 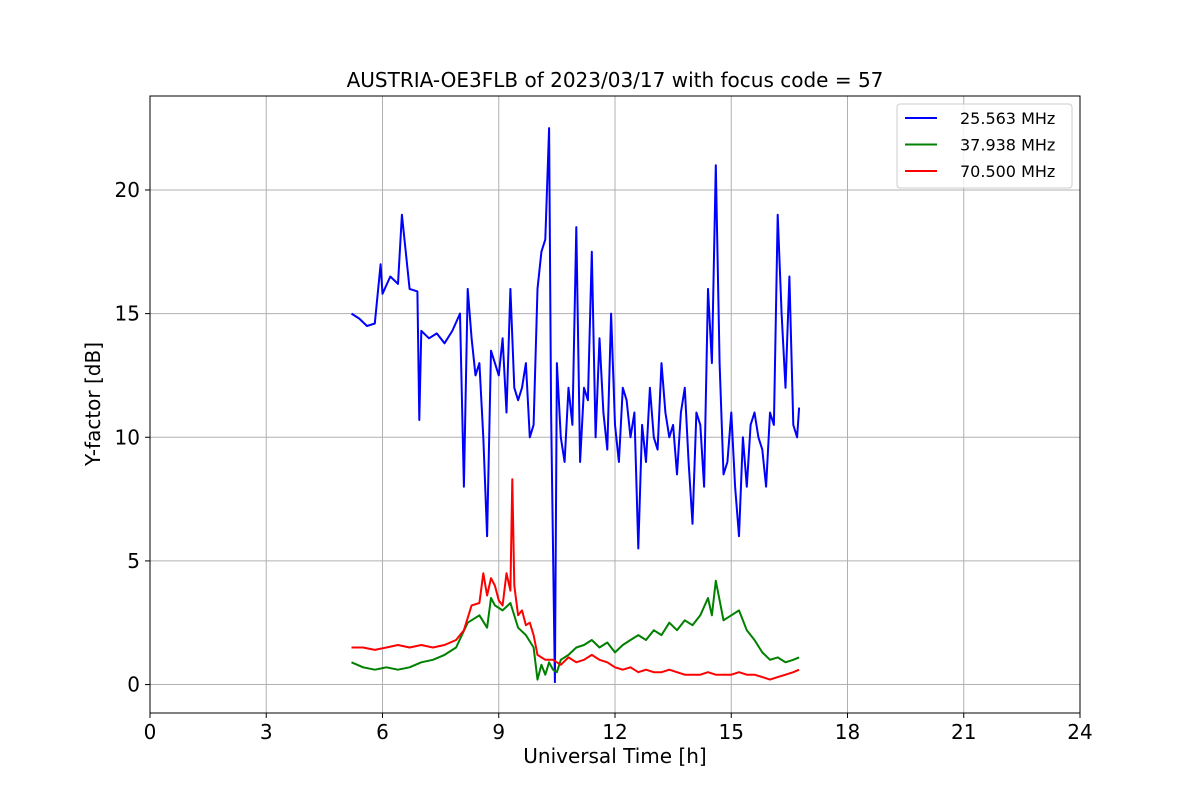 What do you see at coordinates (382, 732) in the screenshot?
I see `x-tick-label: 6` at bounding box center [382, 732].